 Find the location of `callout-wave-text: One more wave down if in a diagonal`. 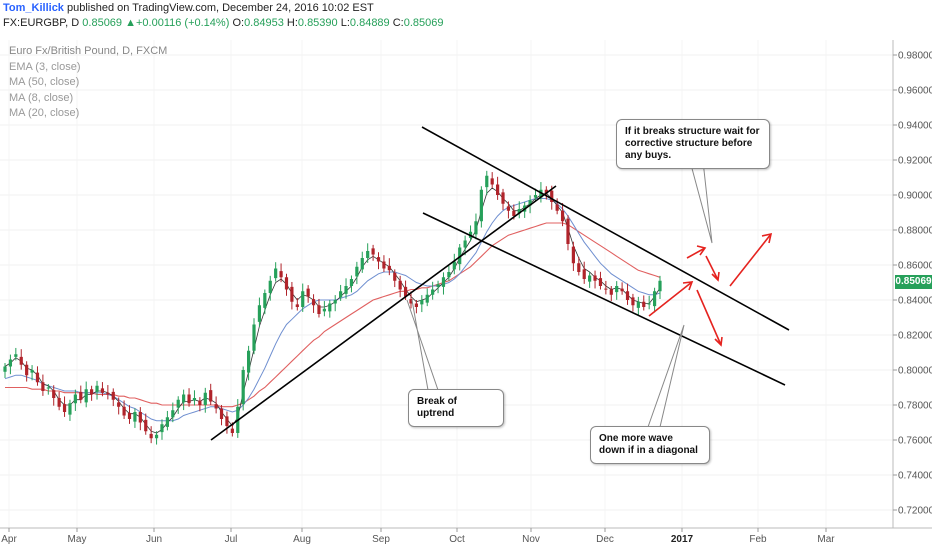

callout-wave-text: One more wave down if in a diagonal is located at coordinates (648, 444).